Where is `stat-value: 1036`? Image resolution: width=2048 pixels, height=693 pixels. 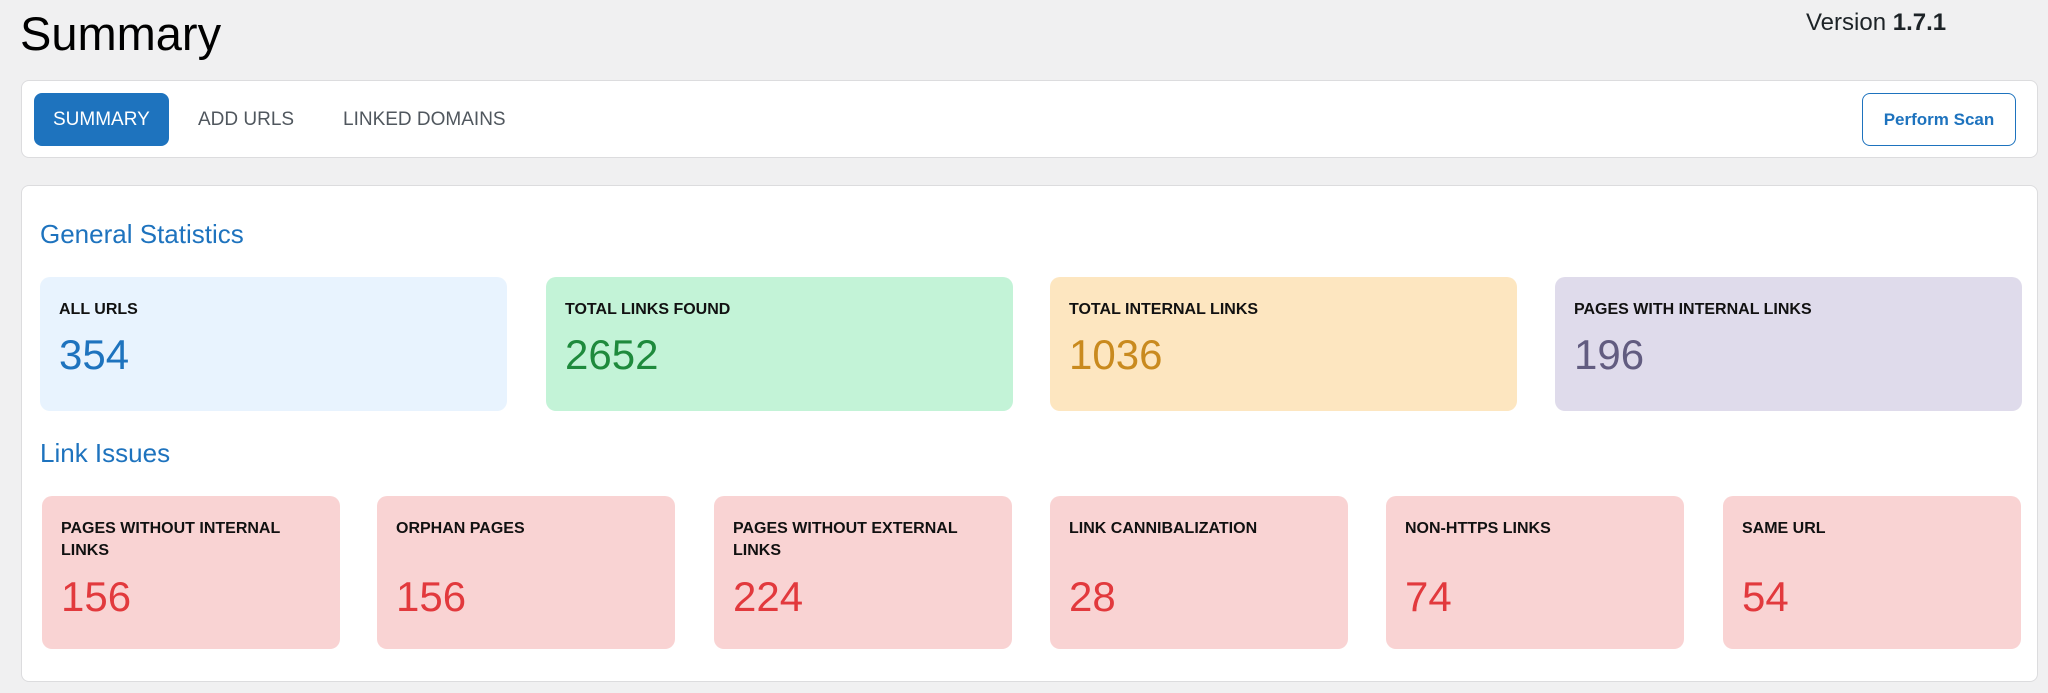
stat-value: 1036 is located at coordinates (1116, 354).